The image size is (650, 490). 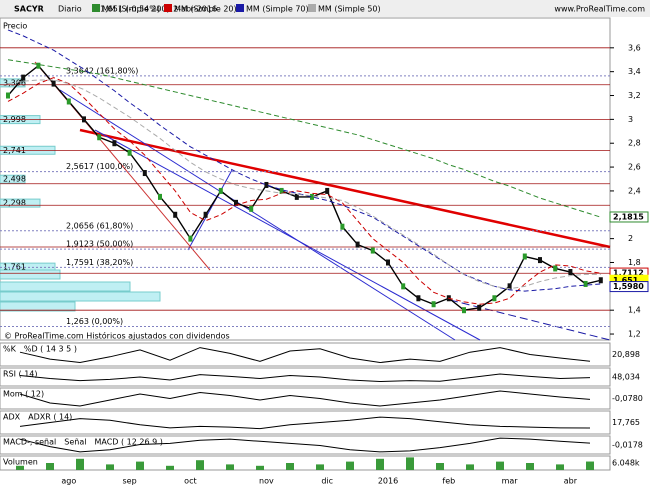 I want to click on y-tick-label: 3,6, so click(x=634, y=47).